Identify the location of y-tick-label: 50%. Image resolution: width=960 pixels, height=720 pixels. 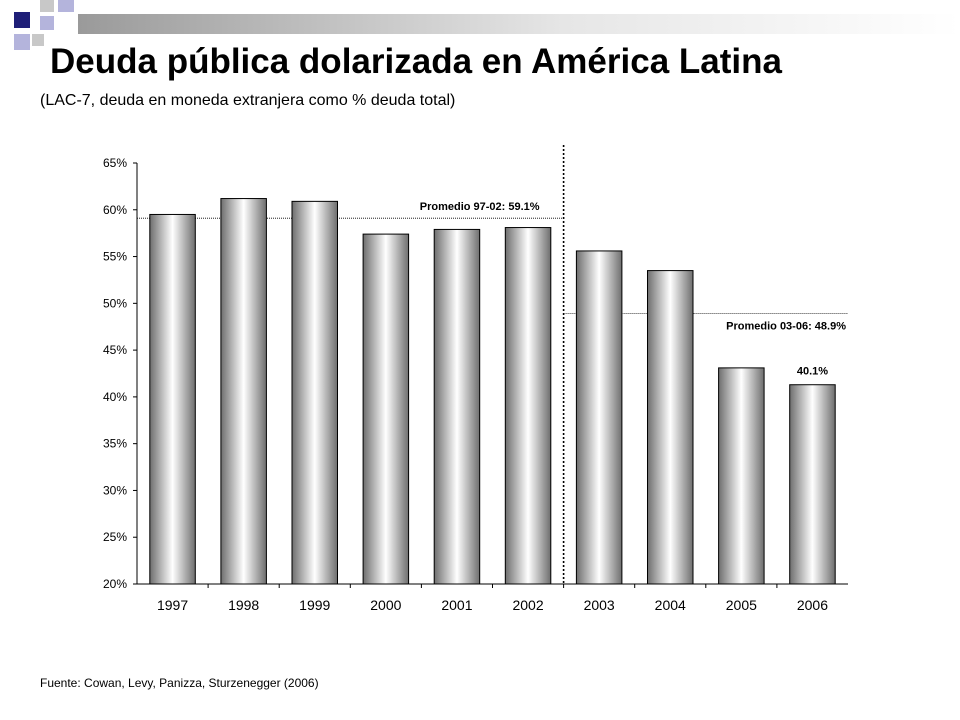
(115, 303).